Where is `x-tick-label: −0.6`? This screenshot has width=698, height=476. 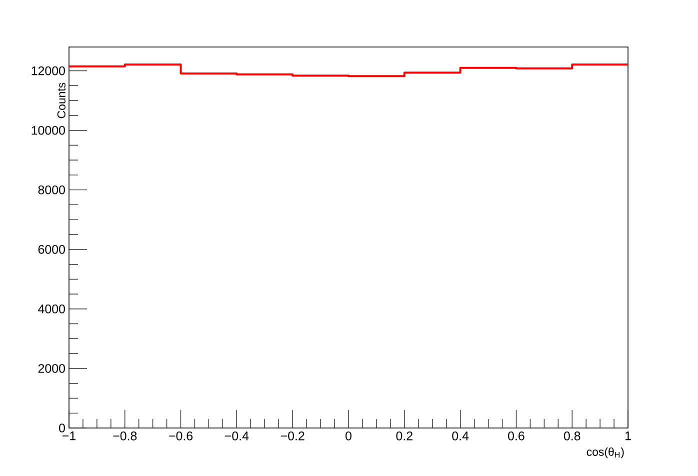
x-tick-label: −0.6 is located at coordinates (181, 436).